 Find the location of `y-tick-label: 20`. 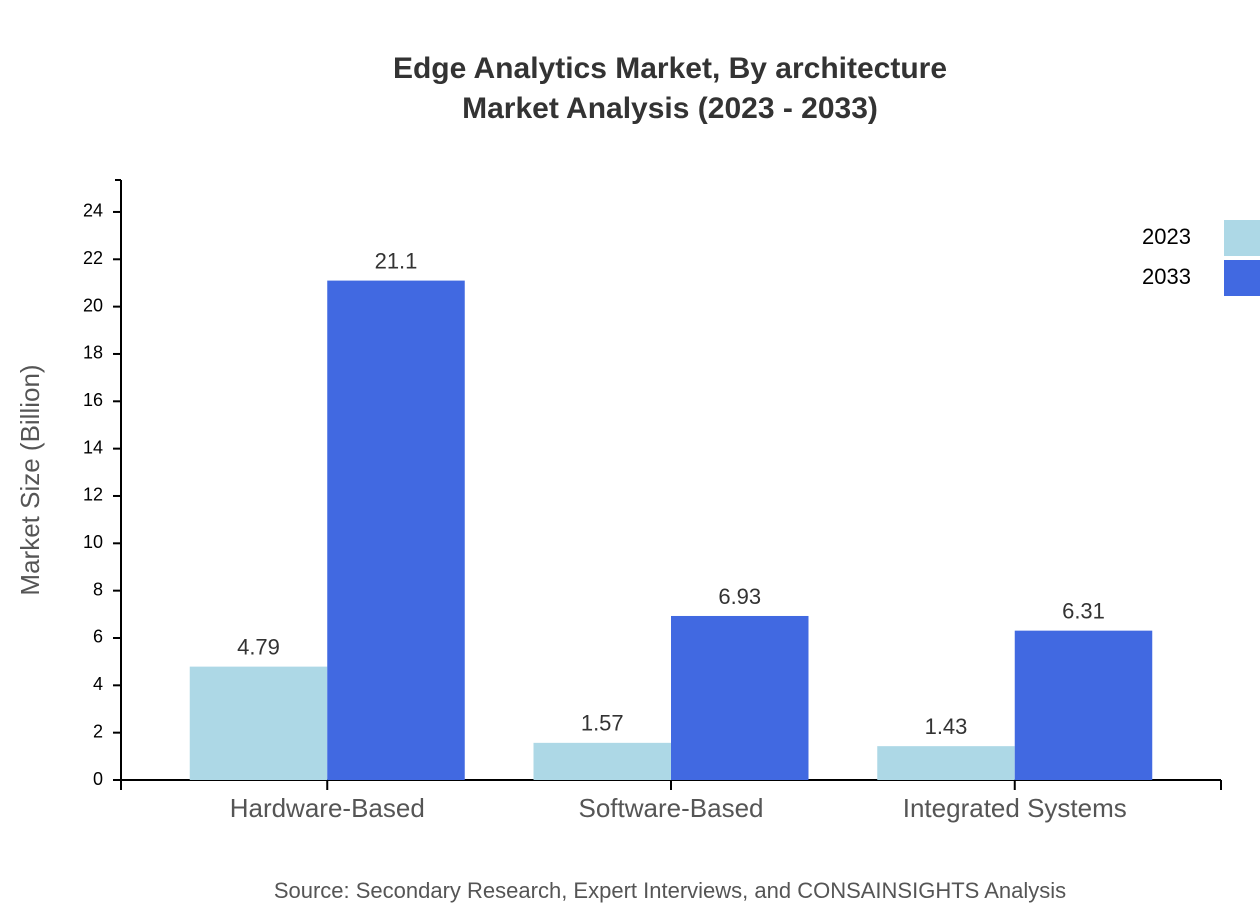

y-tick-label: 20 is located at coordinates (93, 305).